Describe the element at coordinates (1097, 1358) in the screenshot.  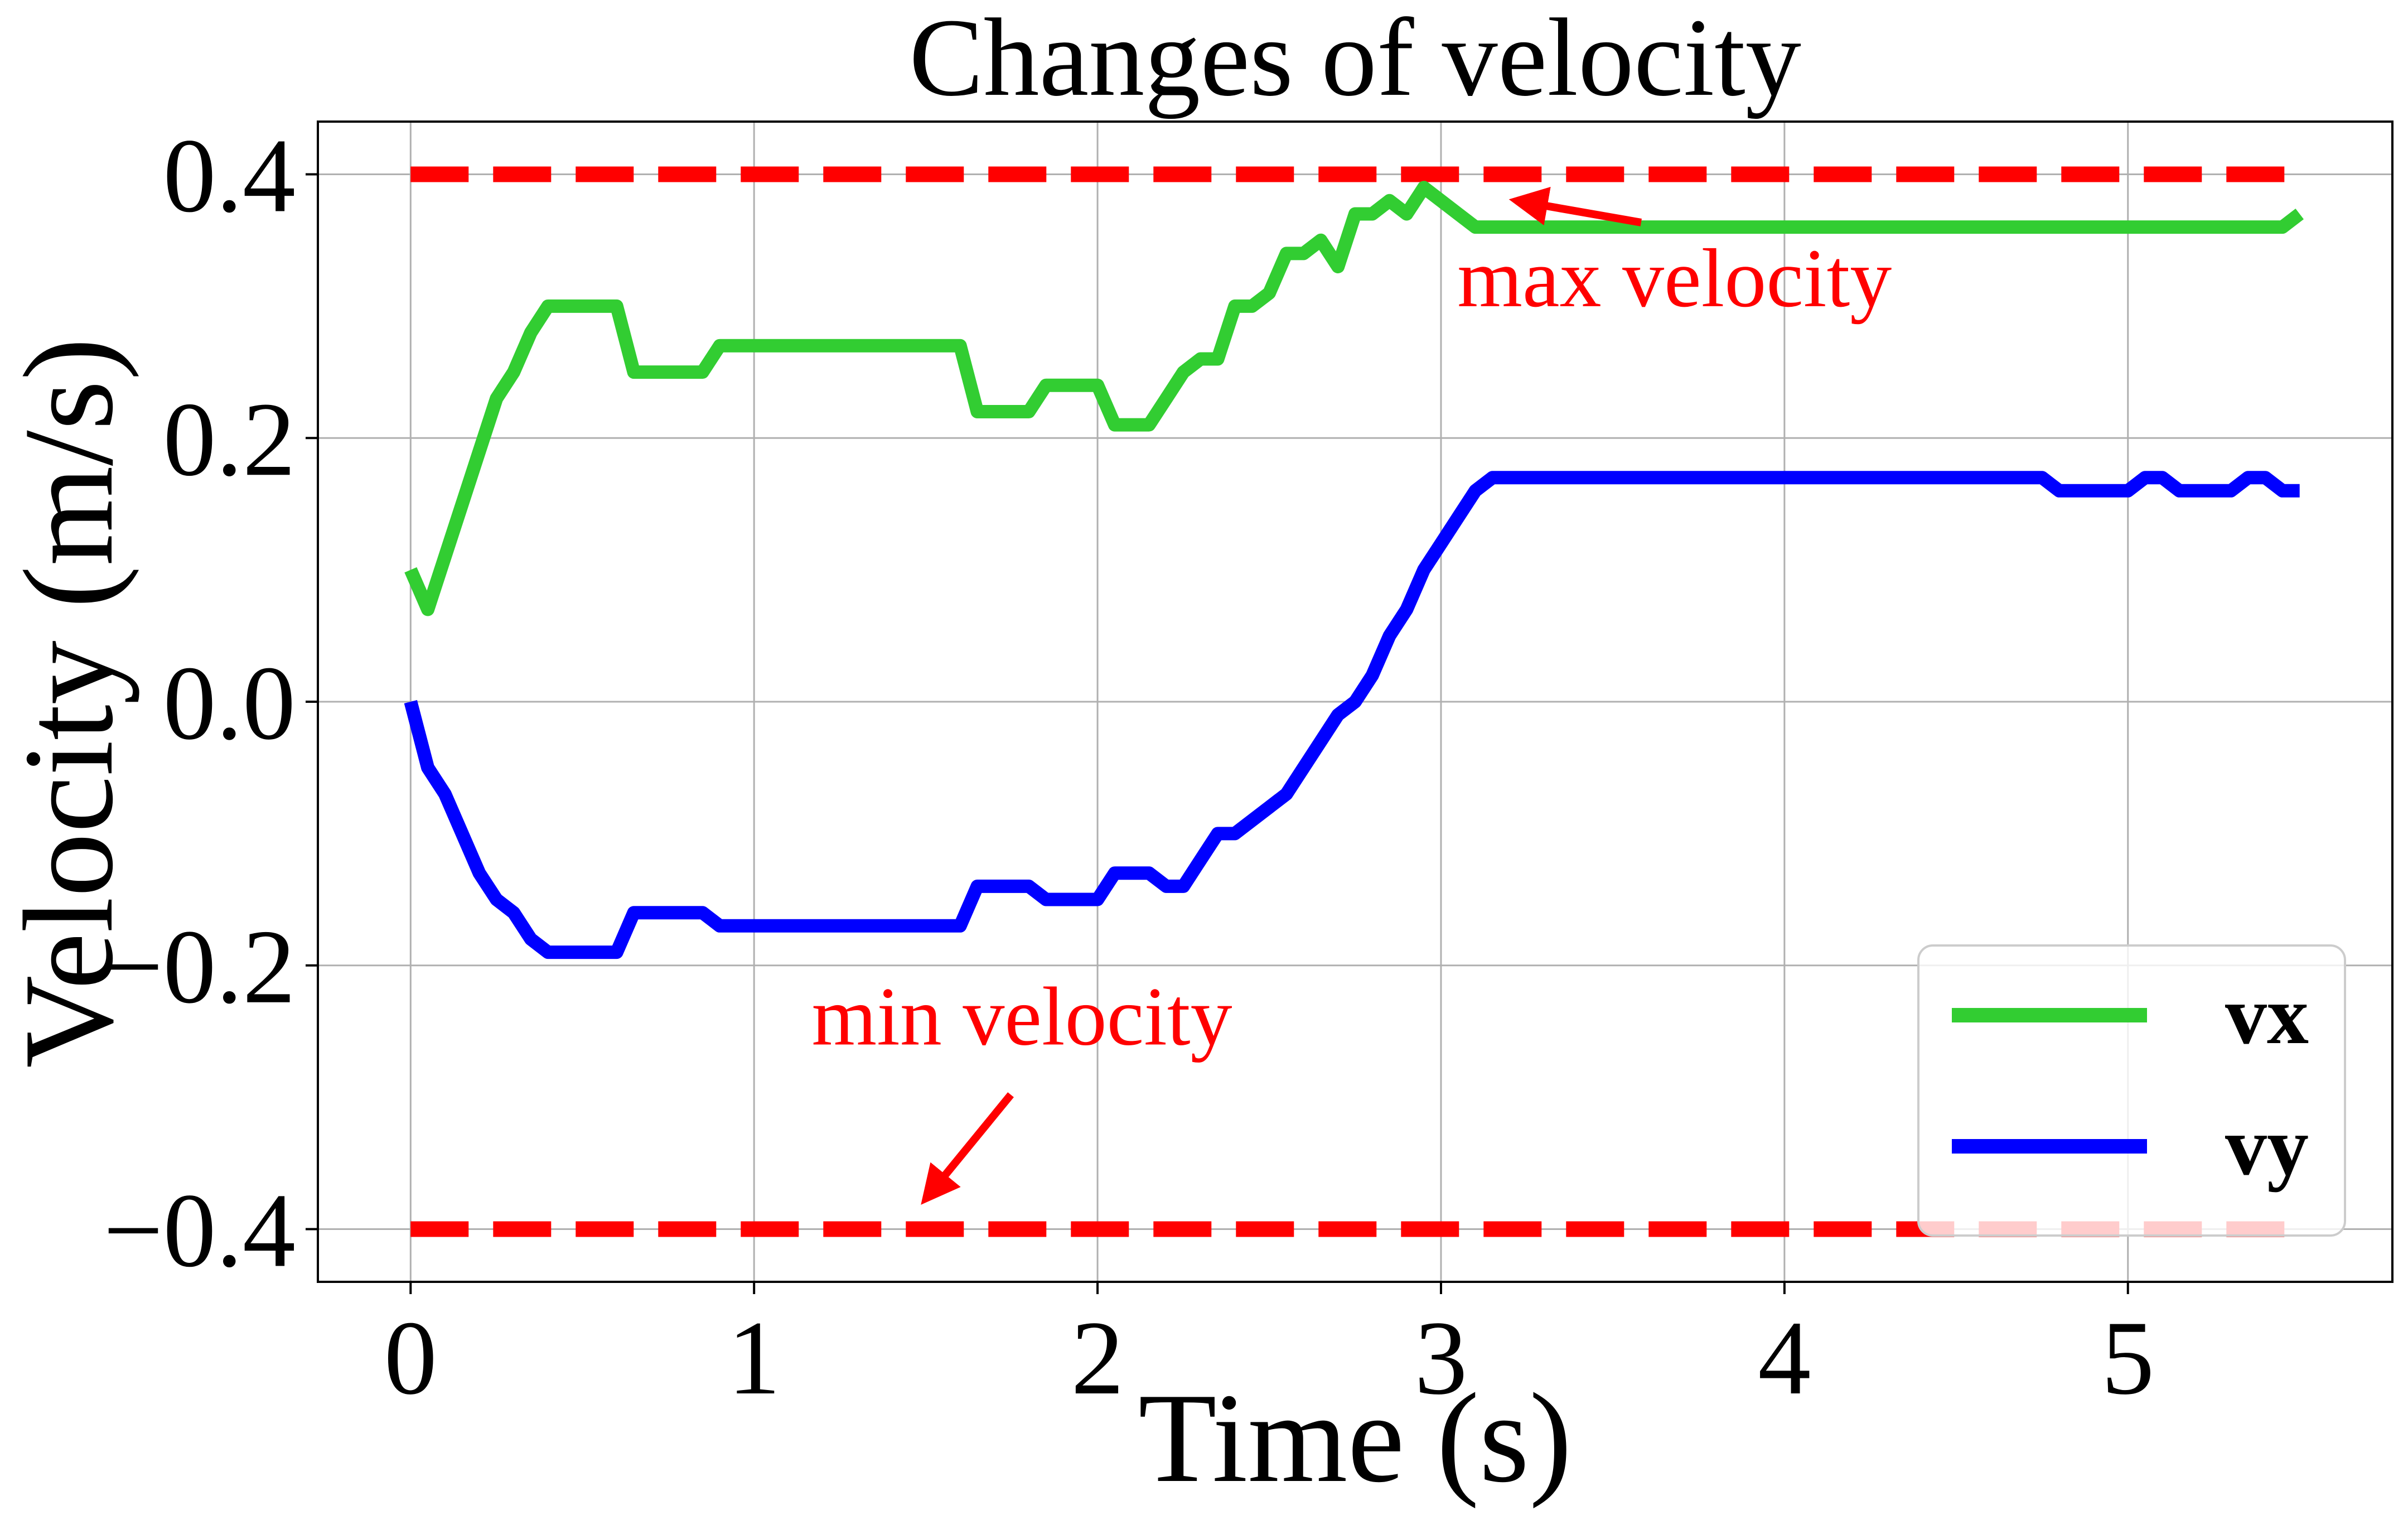
I see `x-tick-label: 2` at that location.